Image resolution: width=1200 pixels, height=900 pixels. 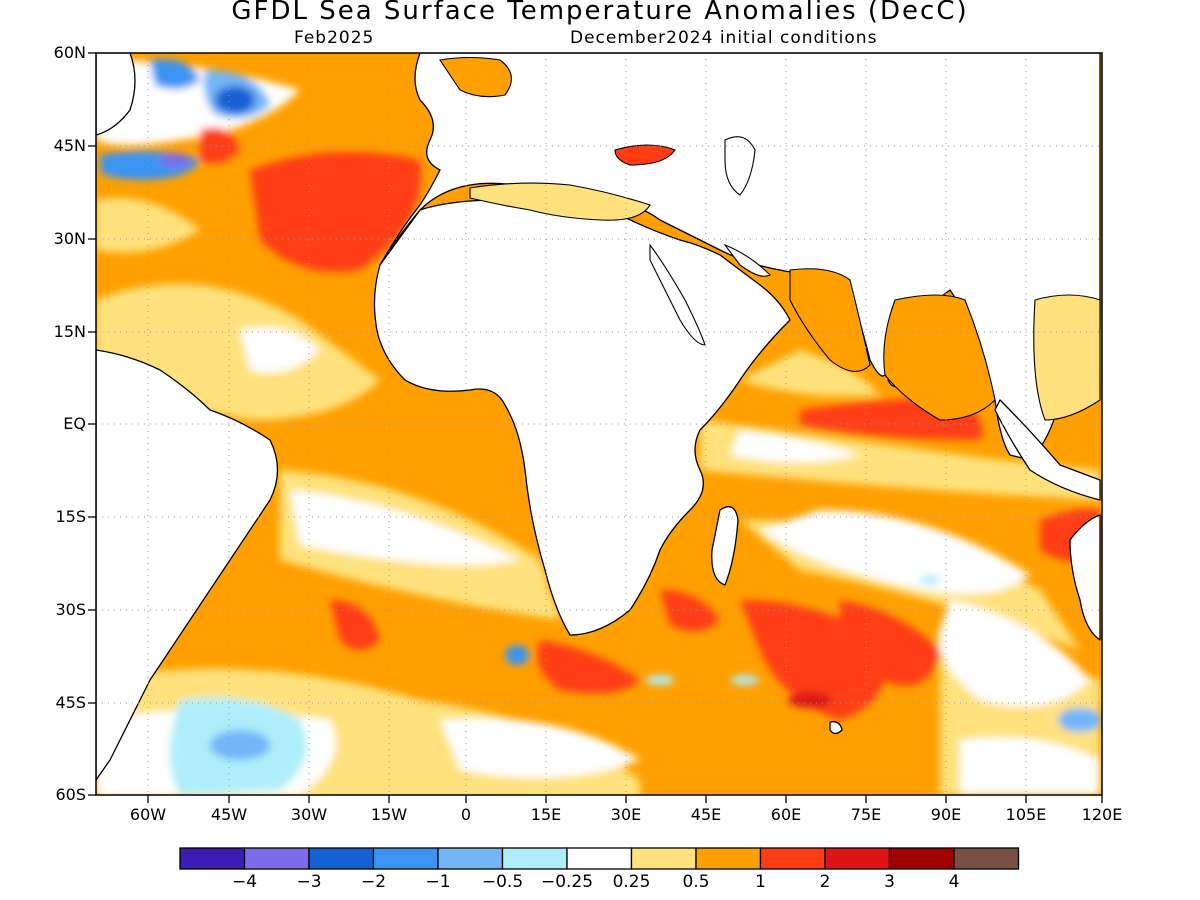 I want to click on colorbar-label: 3, so click(x=889, y=882).